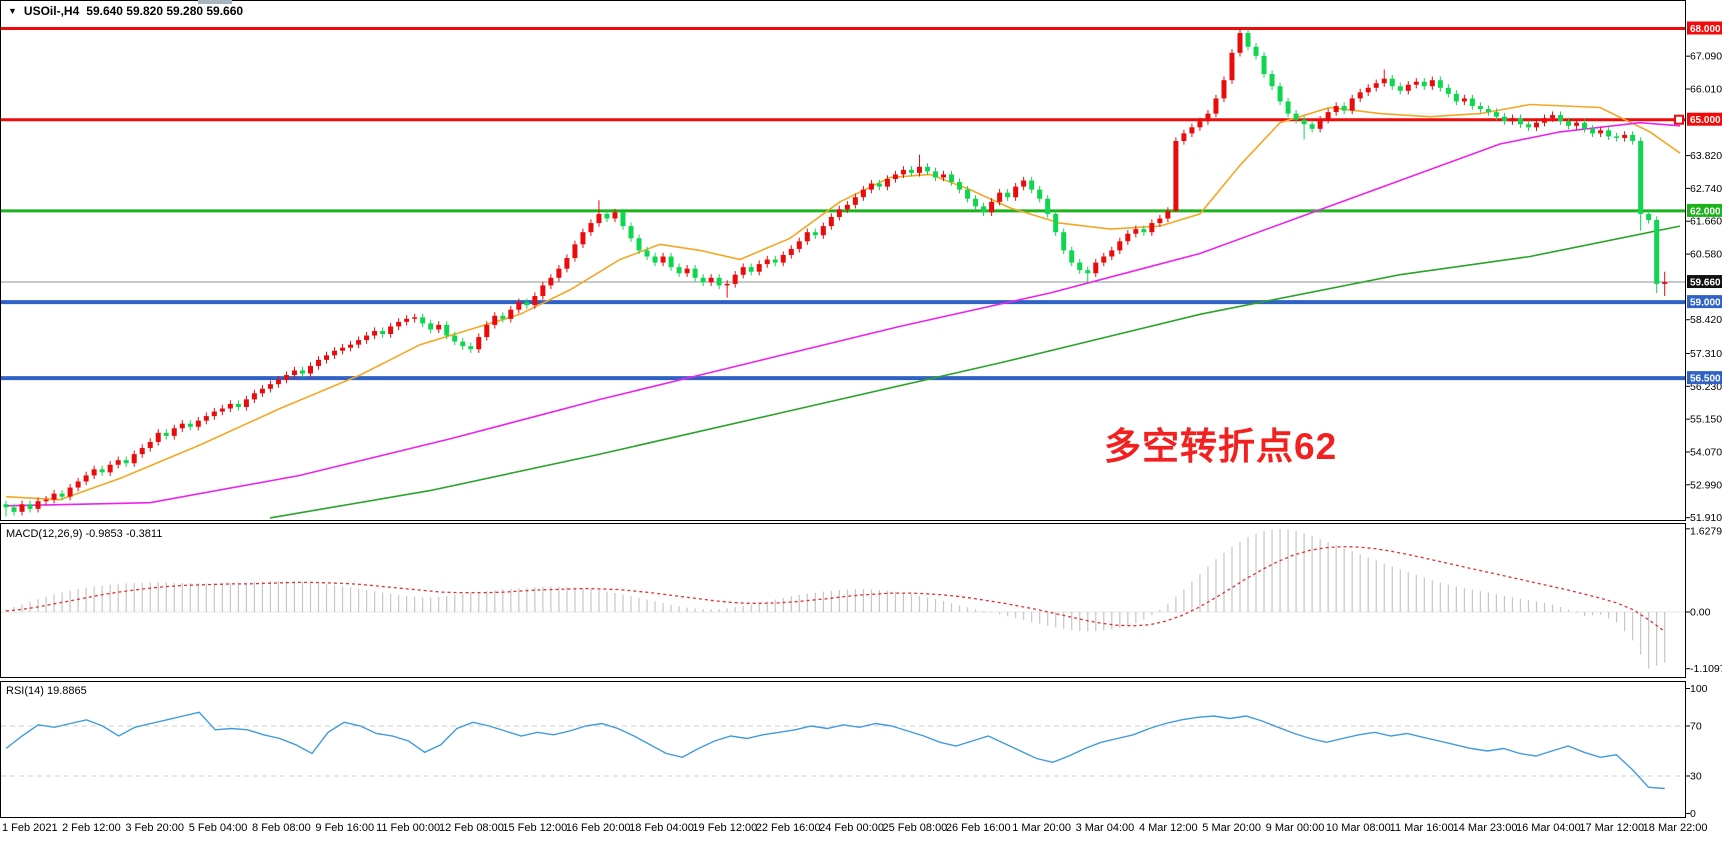  Describe the element at coordinates (1706, 57) in the screenshot. I see `price-tick-label: 67.090` at that location.